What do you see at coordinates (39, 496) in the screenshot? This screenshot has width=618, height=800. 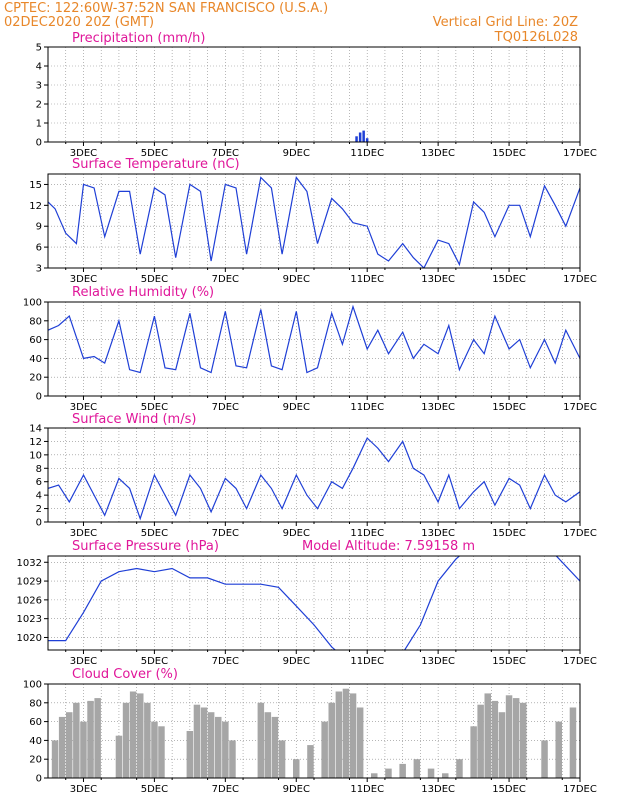 I see `y-tick-label: 4` at bounding box center [39, 496].